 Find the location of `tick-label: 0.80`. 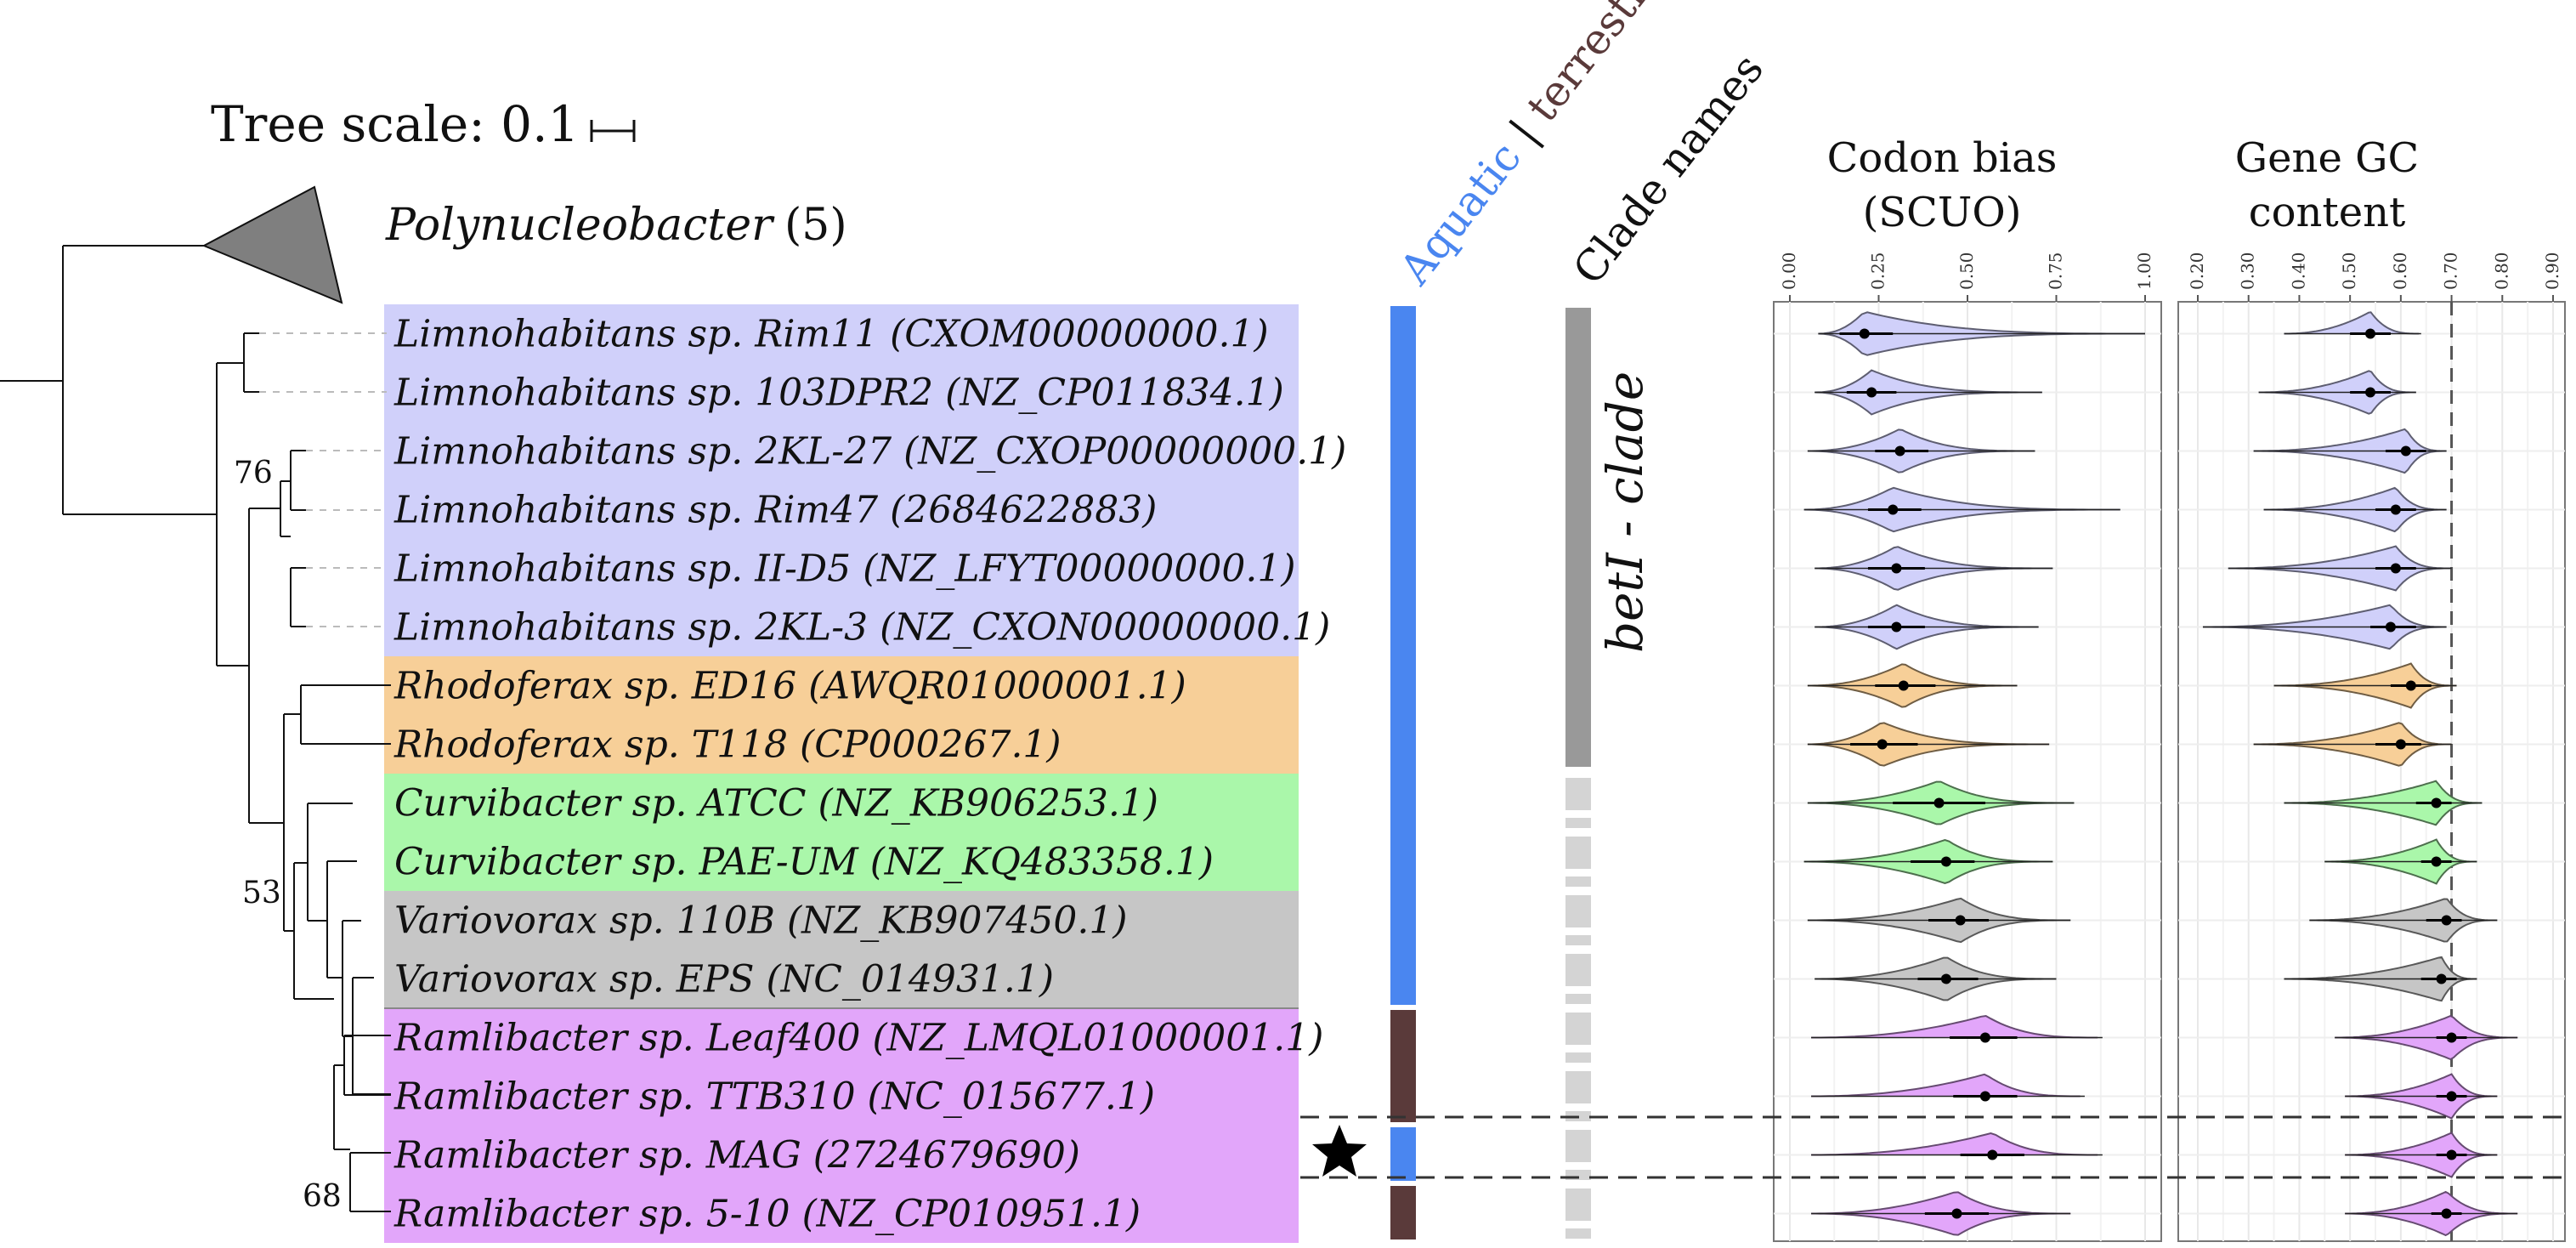

tick-label: 0.80 is located at coordinates (2501, 271).